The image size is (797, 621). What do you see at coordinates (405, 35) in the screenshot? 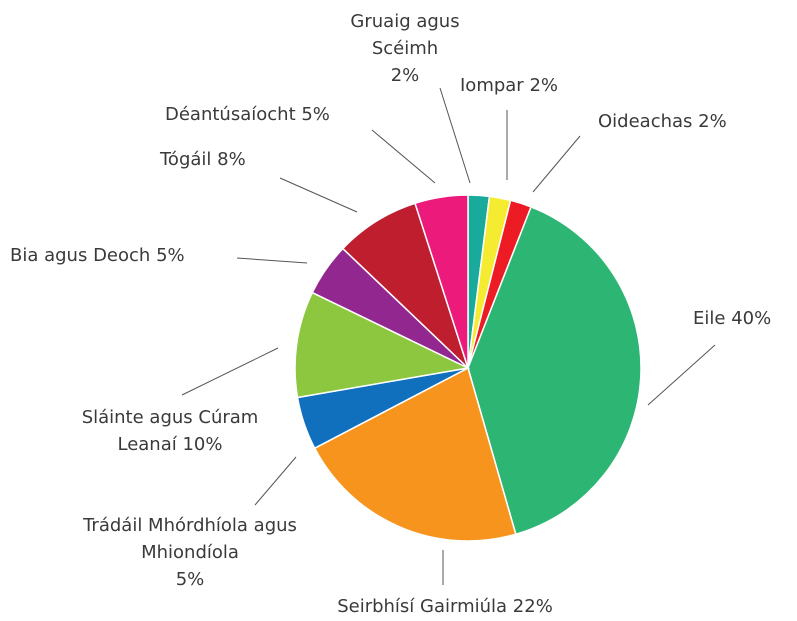
I see `category-name: Gruaig agus Scéimh` at bounding box center [405, 35].